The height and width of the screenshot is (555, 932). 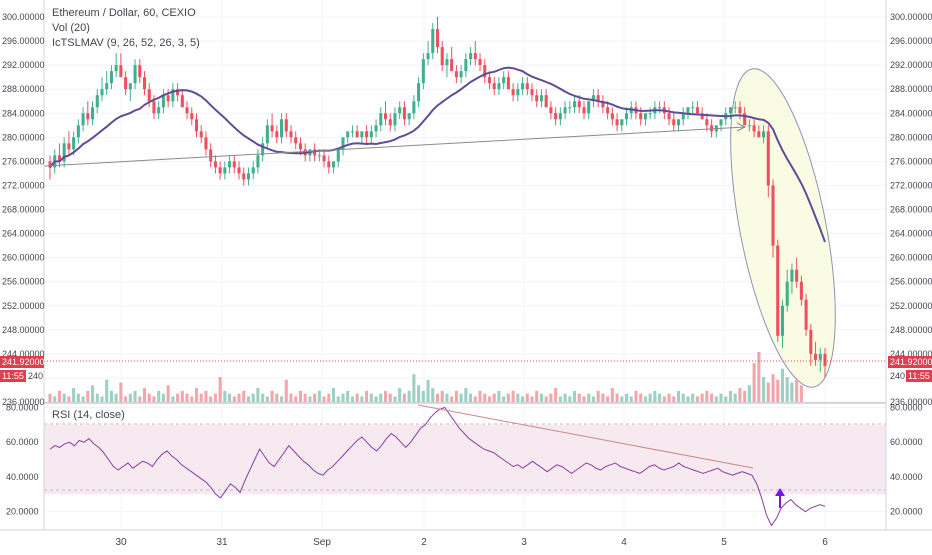 I want to click on left-price-tick: 236.00000, so click(x=23, y=402).